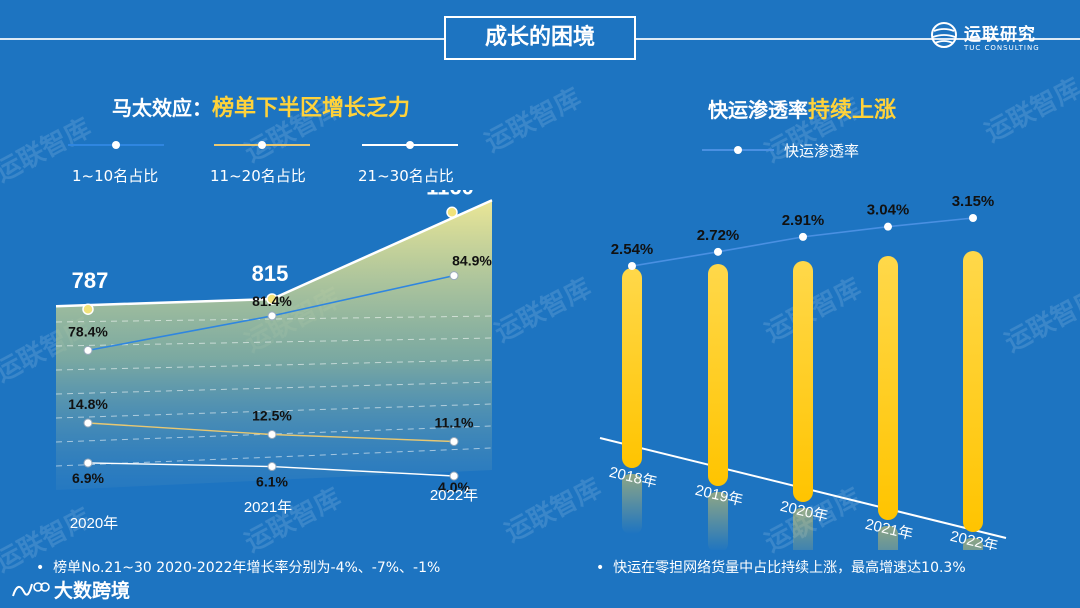  Describe the element at coordinates (758, 110) in the screenshot. I see `right-heading-prefix: 快运渗透率` at that location.